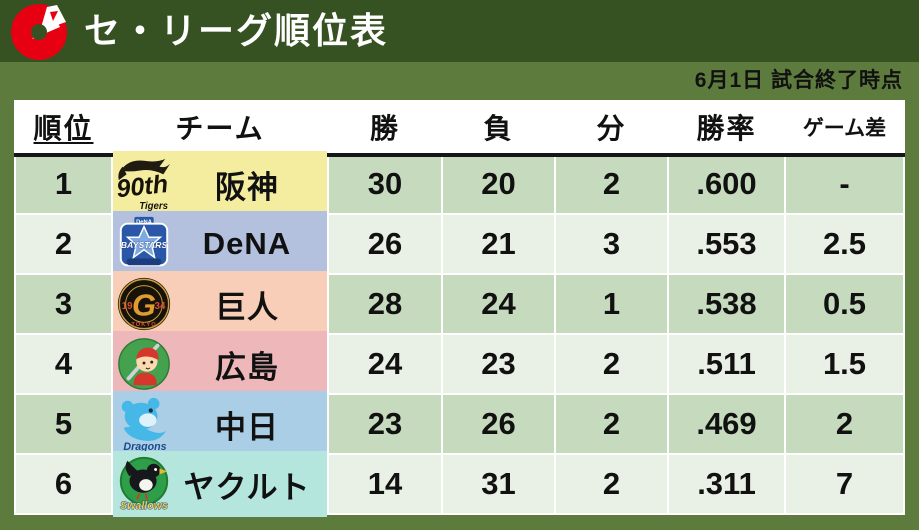 This screenshot has height=530, width=919. I want to click on losses-cell: 20, so click(498, 184).